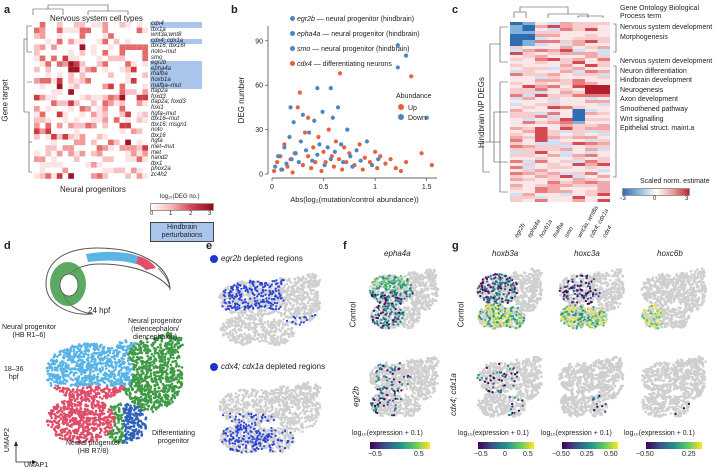  What do you see at coordinates (657, 129) in the screenshot?
I see `go-term: Epithelial struct. maint.a` at bounding box center [657, 129].